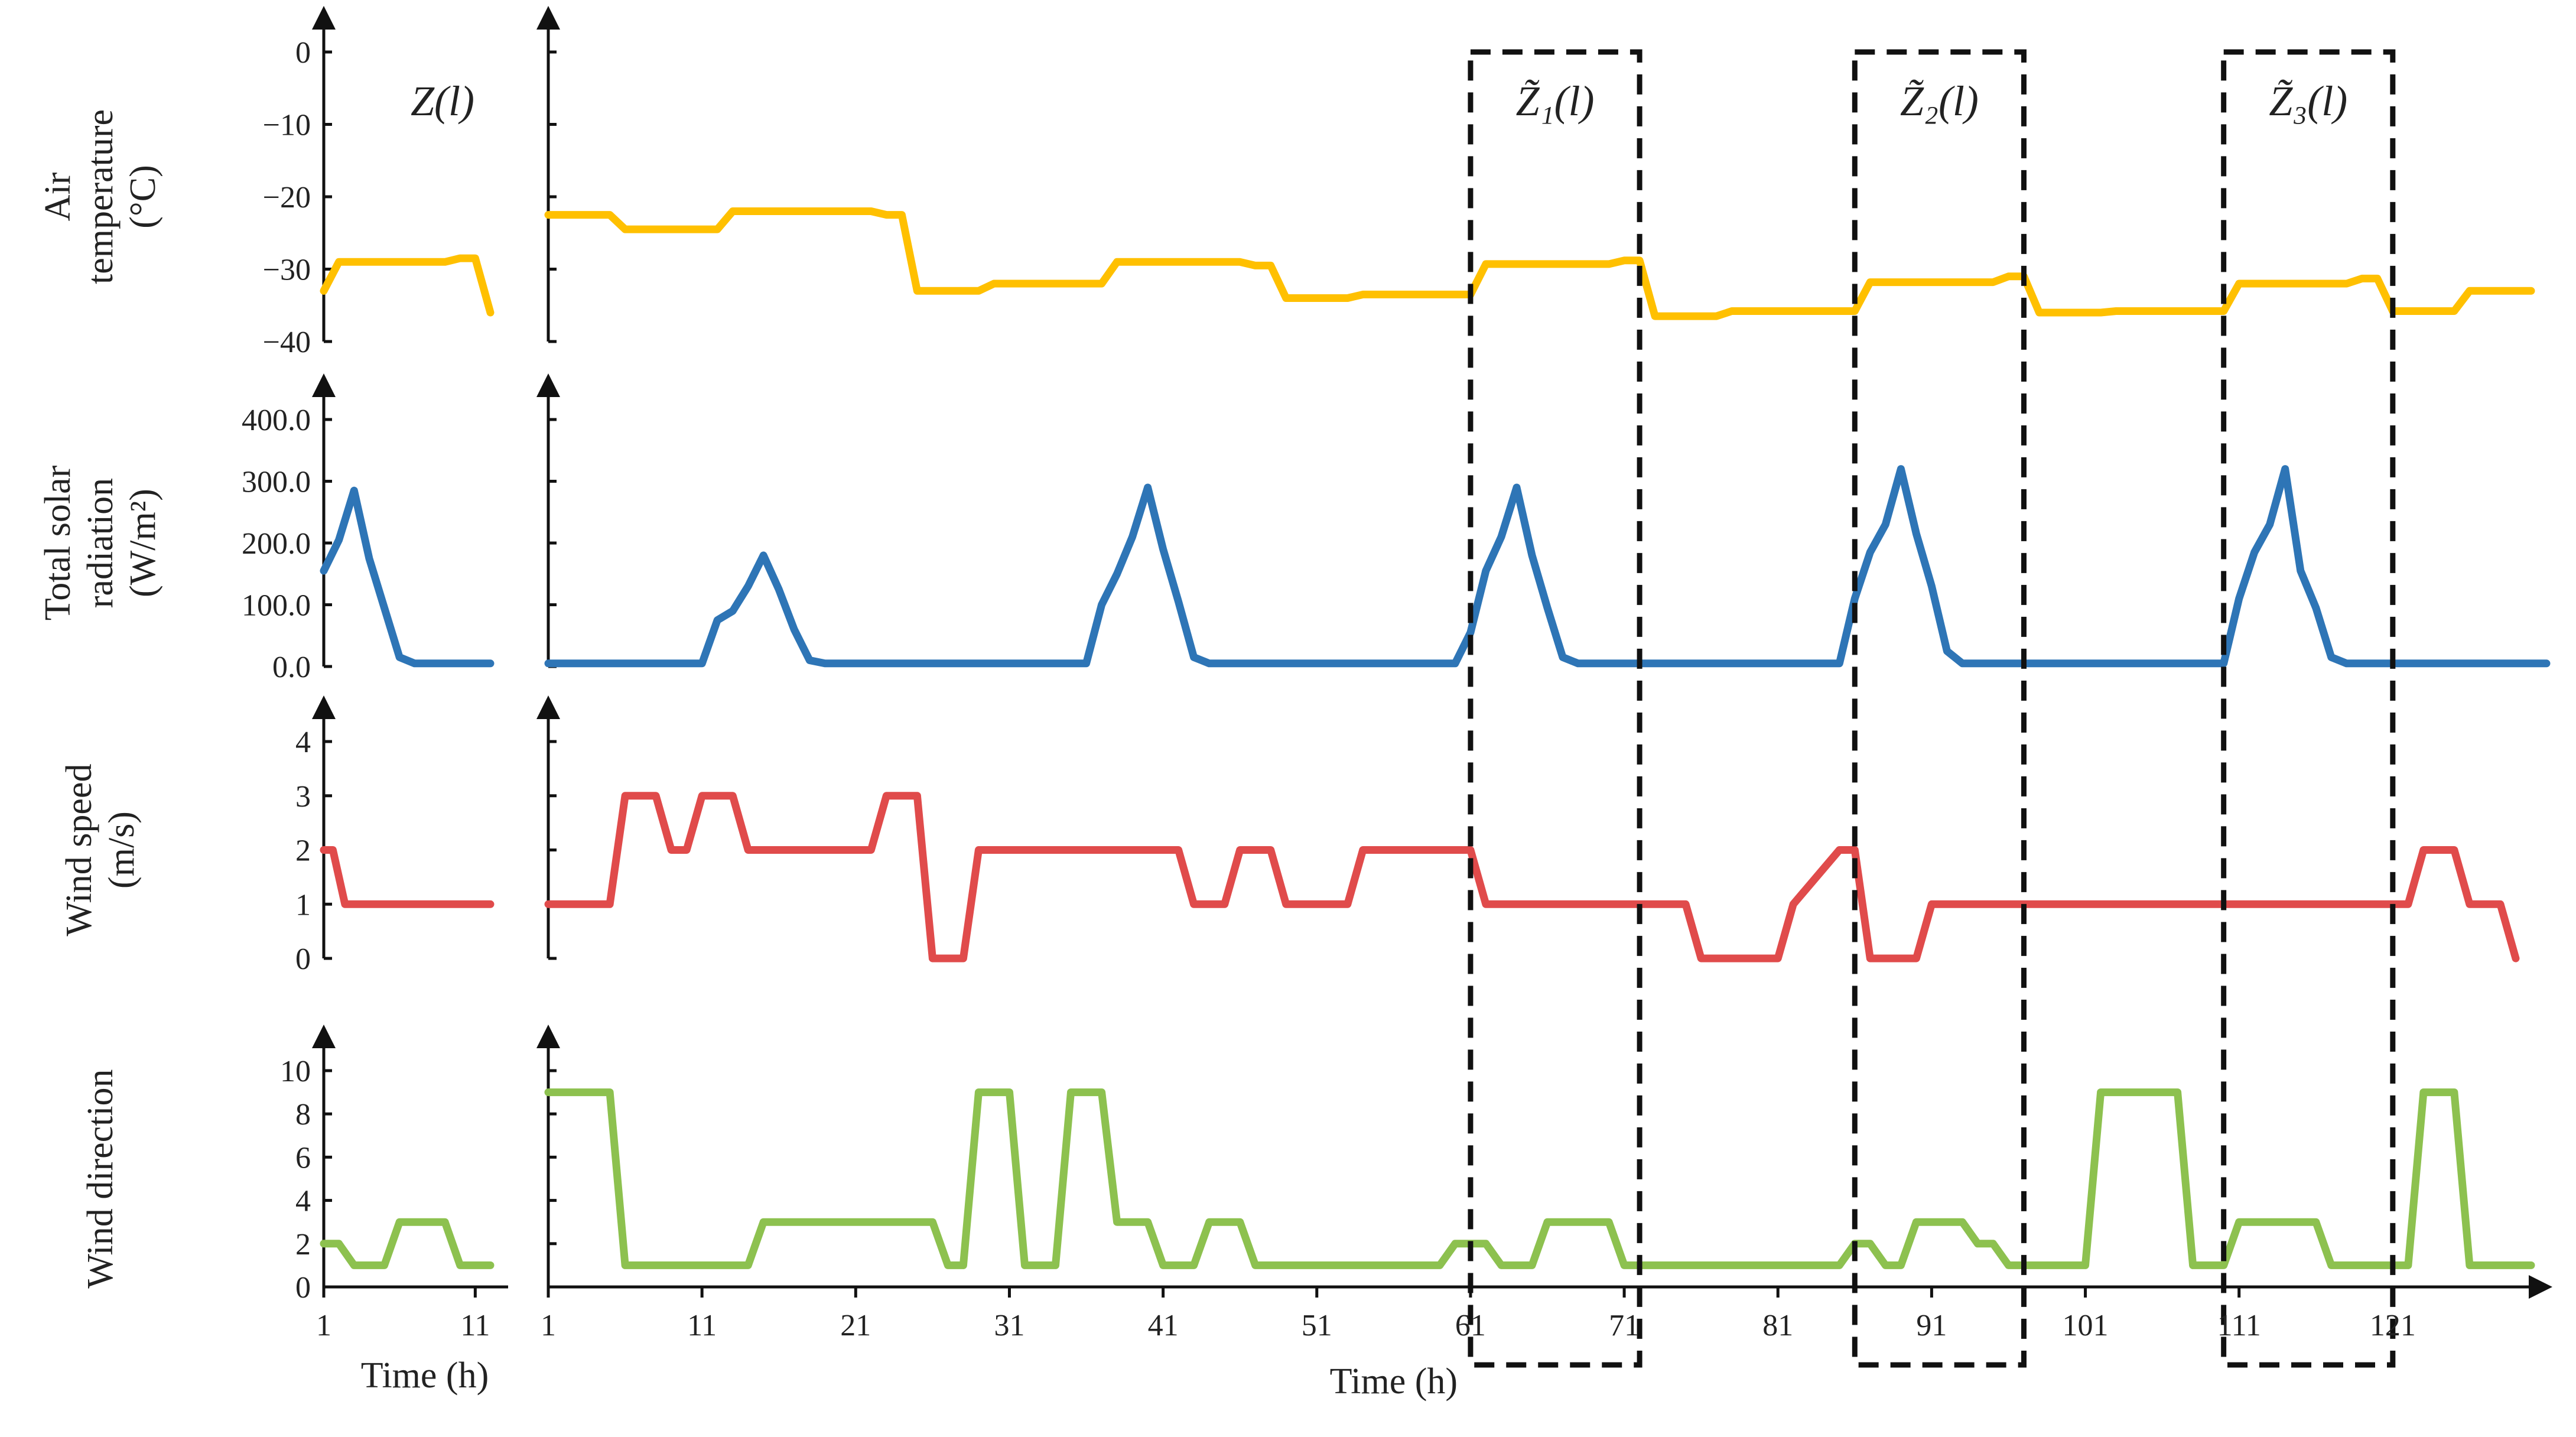 This screenshot has height=1437, width=2576. What do you see at coordinates (1009, 1325) in the screenshot?
I see `x-tick-label: 31` at bounding box center [1009, 1325].